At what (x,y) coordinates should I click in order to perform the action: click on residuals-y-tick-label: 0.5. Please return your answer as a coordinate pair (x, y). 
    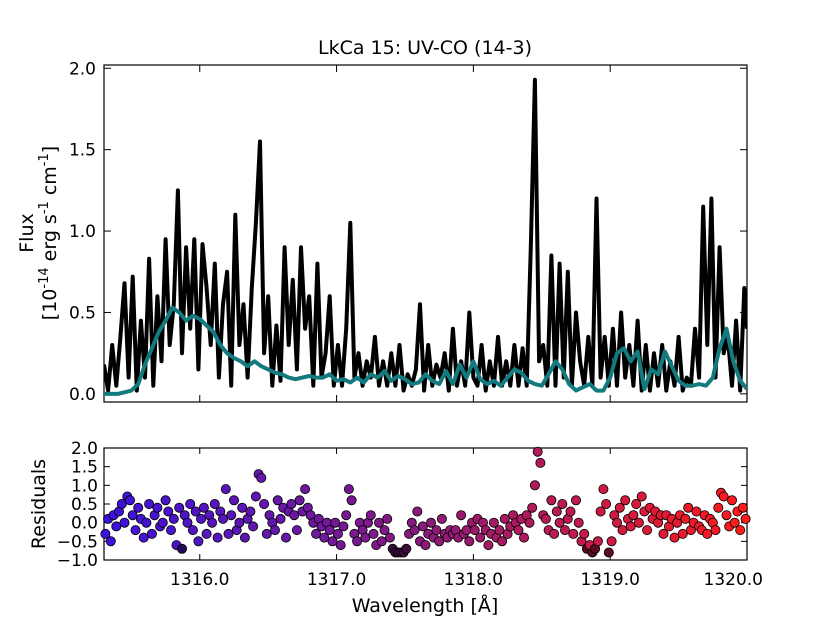
    Looking at the image, I should click on (84, 505).